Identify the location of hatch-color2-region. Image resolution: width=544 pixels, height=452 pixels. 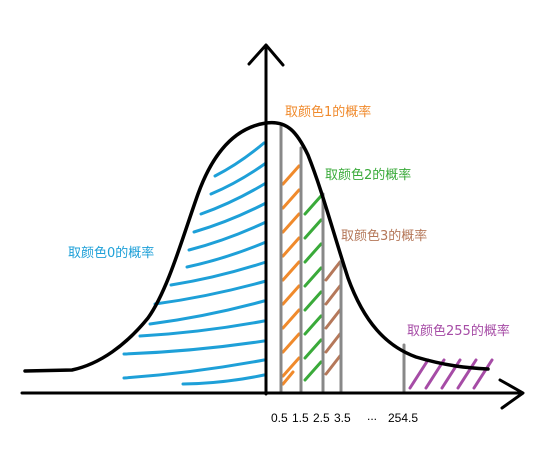
(313, 288).